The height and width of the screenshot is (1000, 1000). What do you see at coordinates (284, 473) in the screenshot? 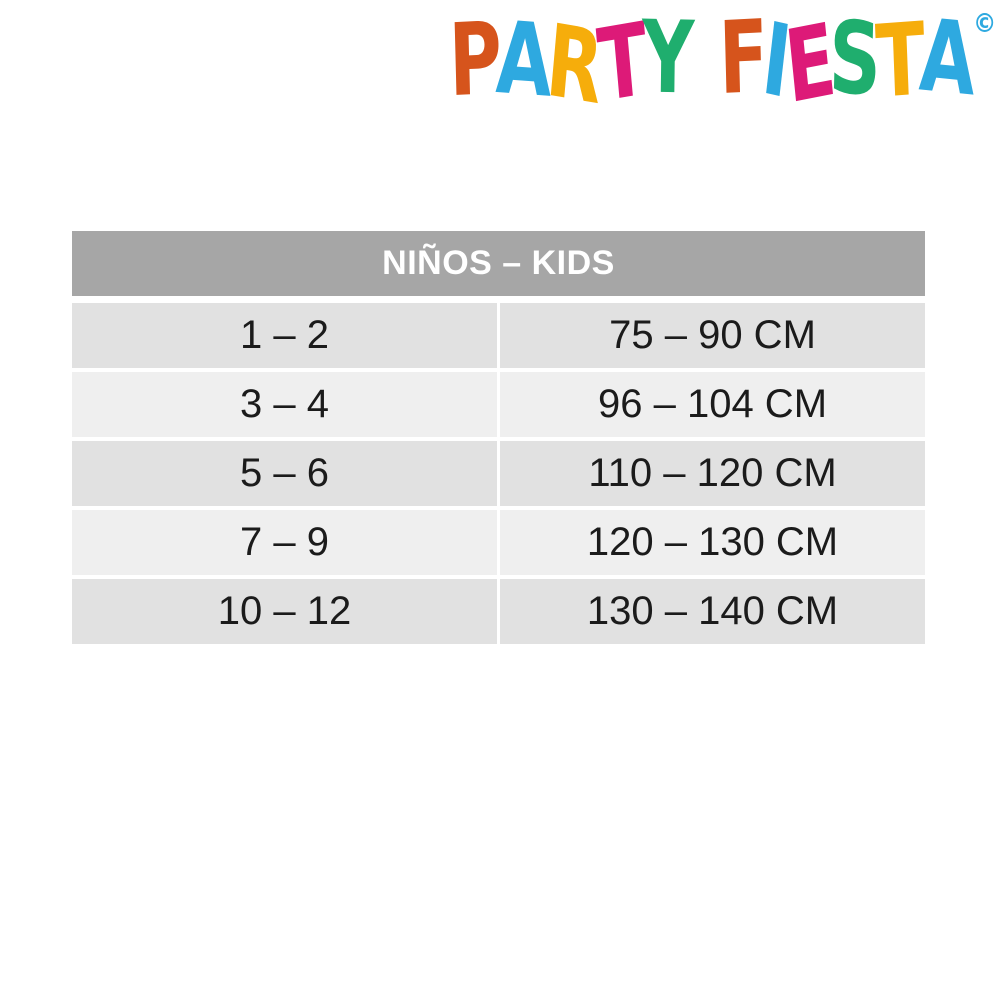
I see `age-cell: 5 – 6` at bounding box center [284, 473].